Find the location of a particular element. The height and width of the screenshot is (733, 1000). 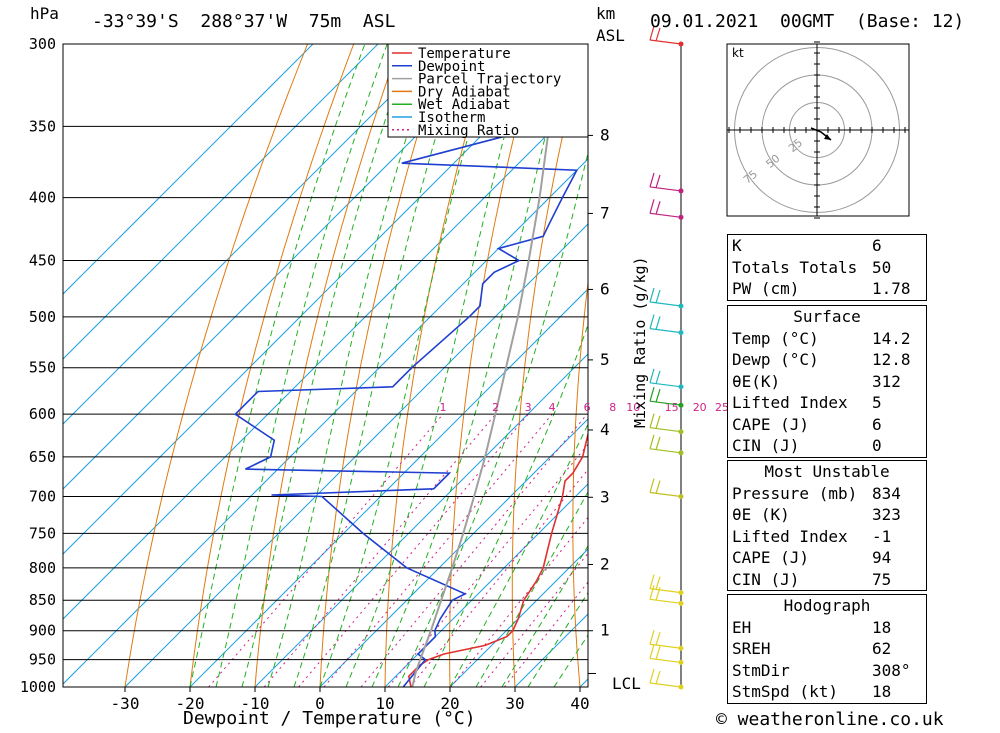

hodograph-value: 18 is located at coordinates (882, 627).